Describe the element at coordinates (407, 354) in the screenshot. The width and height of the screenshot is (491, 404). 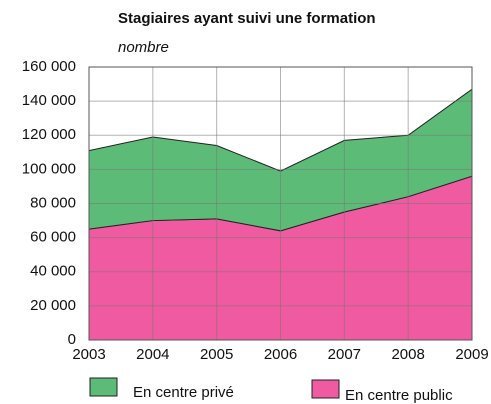
I see `x-tick-label: 2008` at that location.